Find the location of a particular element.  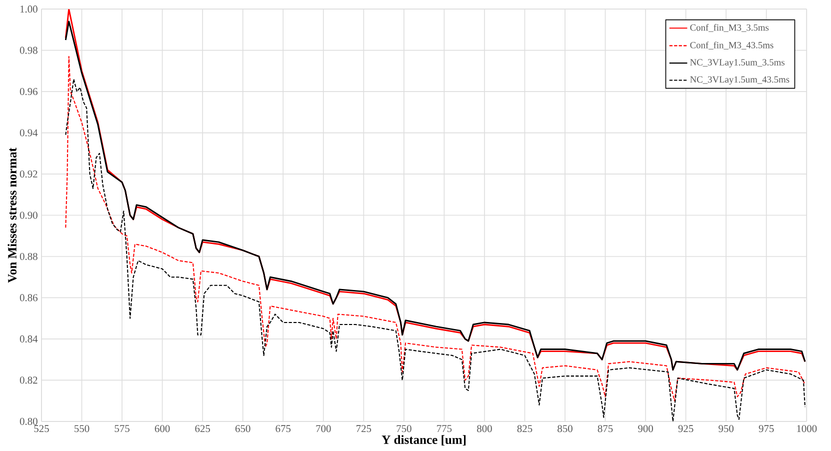

x-tick-label: 850 is located at coordinates (565, 428).